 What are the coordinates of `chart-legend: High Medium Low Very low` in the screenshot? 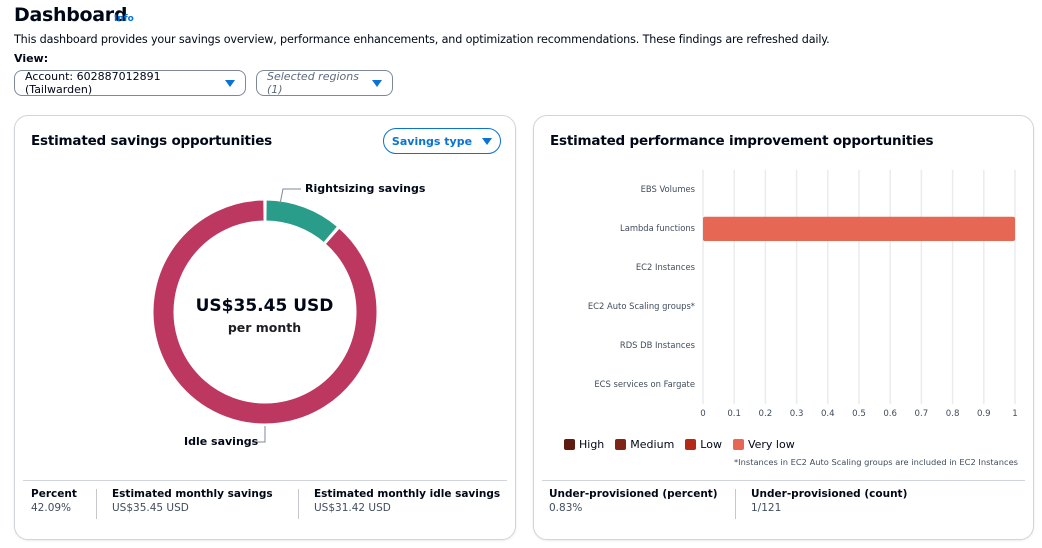 It's located at (685, 444).